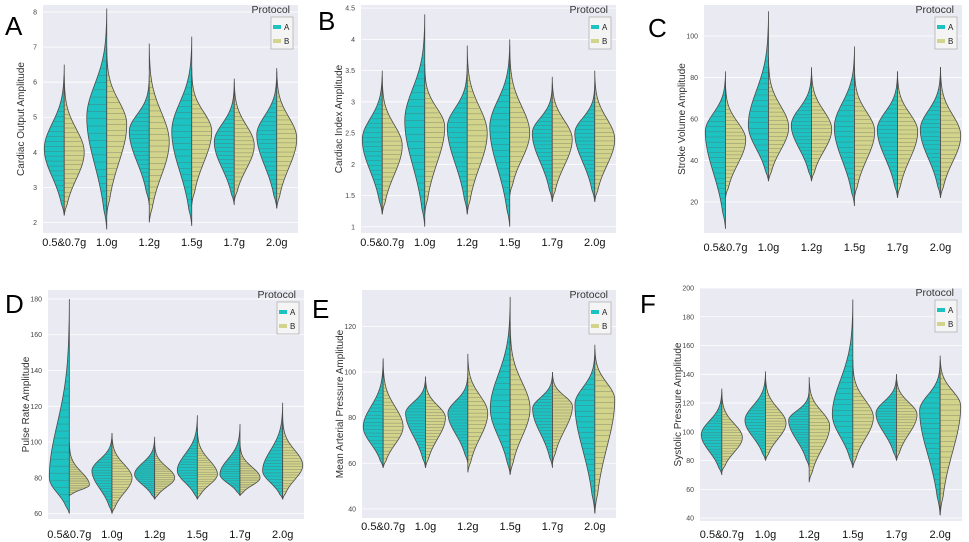 The image size is (969, 542). Describe the element at coordinates (353, 165) in the screenshot. I see `y-tick-label: 2` at that location.